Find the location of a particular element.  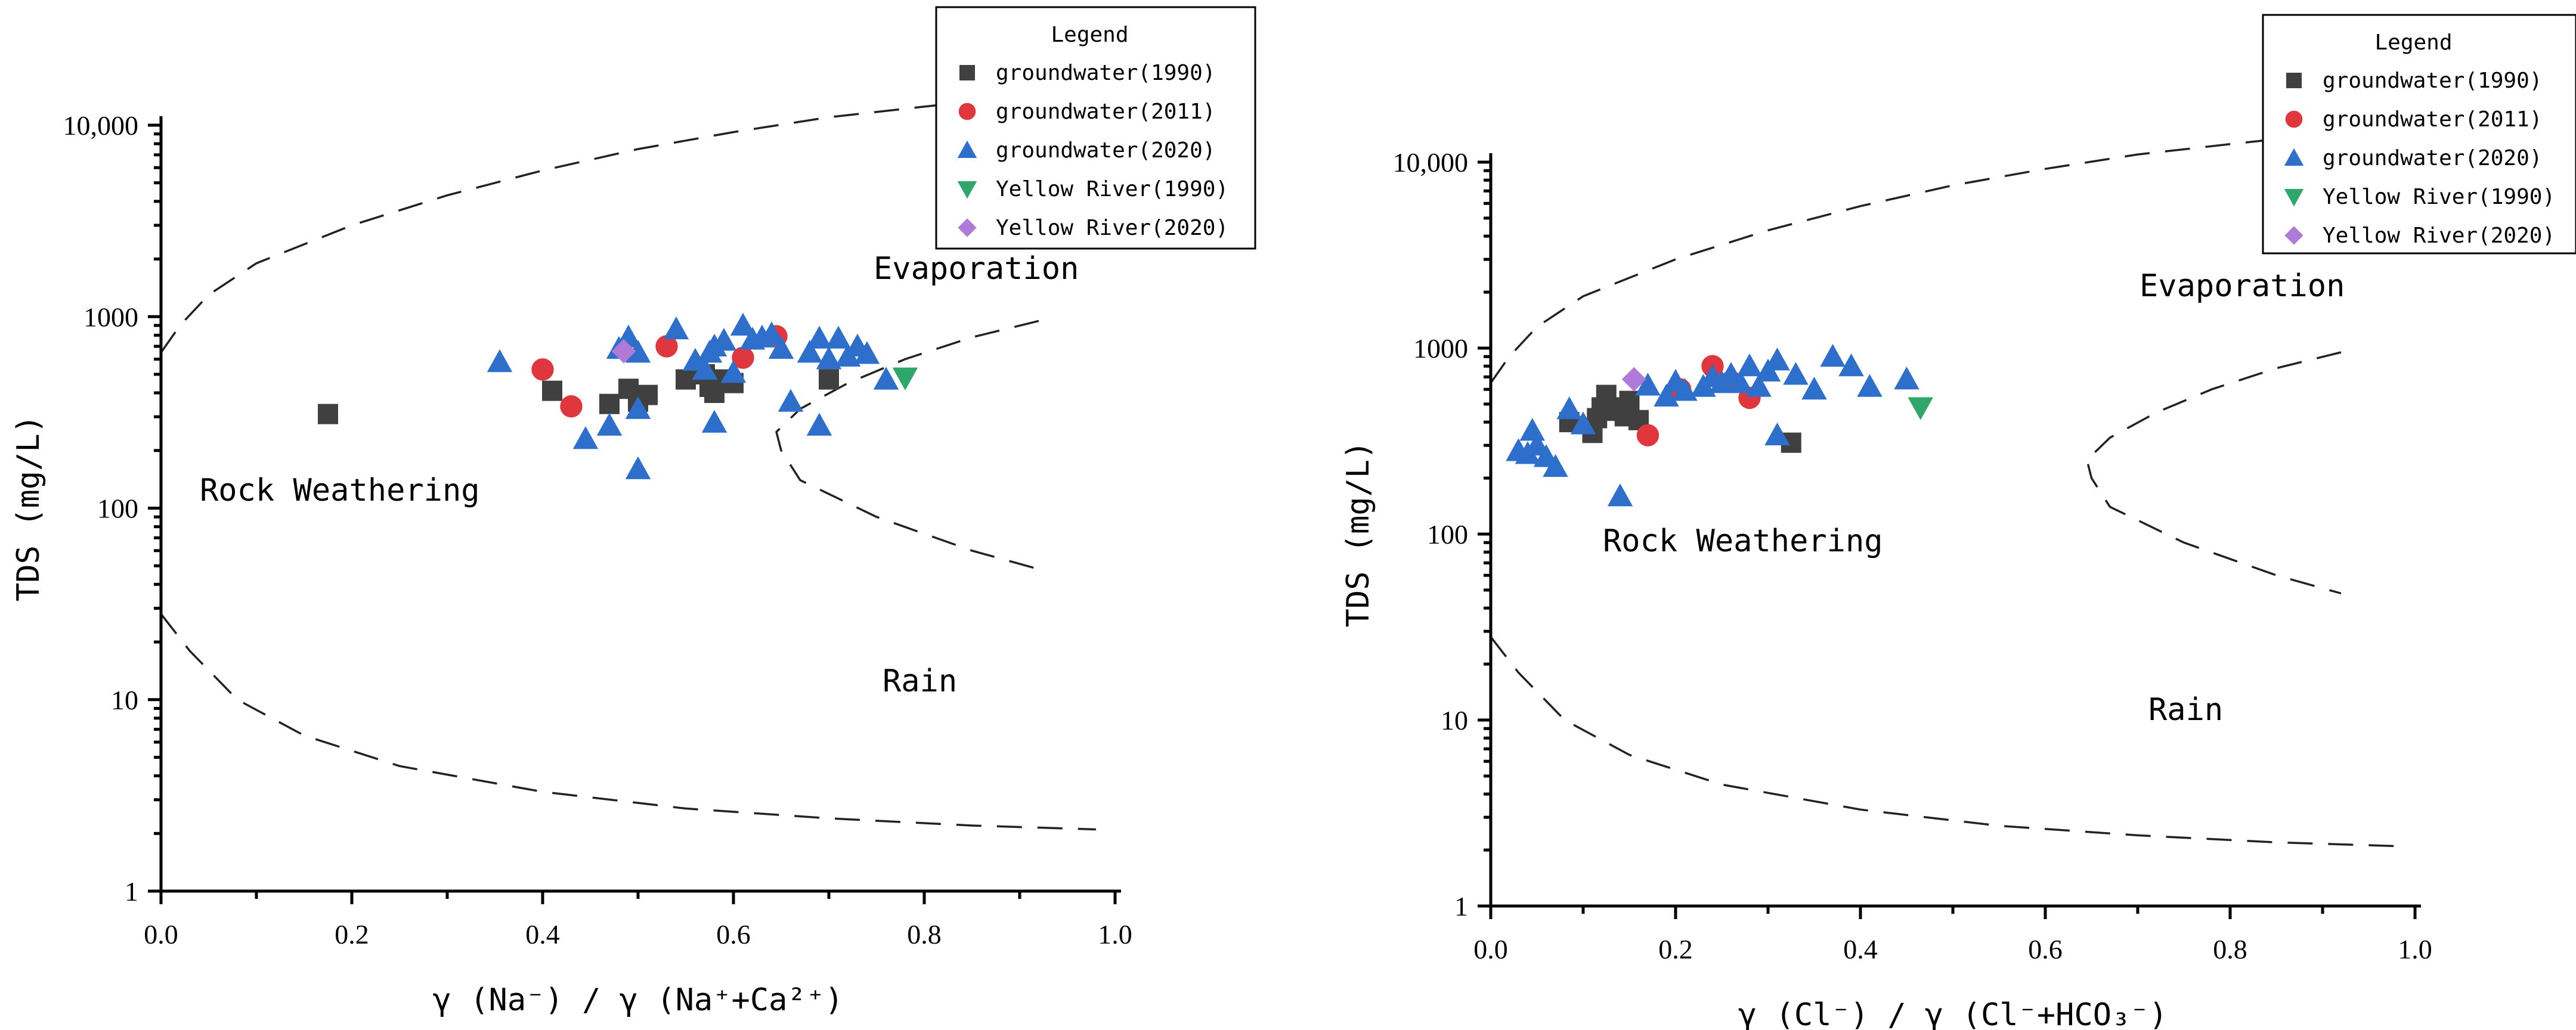

x-axis-title: γ (Cl⁻) / γ (Cl⁻+HCO₃⁻) is located at coordinates (1953, 1013).